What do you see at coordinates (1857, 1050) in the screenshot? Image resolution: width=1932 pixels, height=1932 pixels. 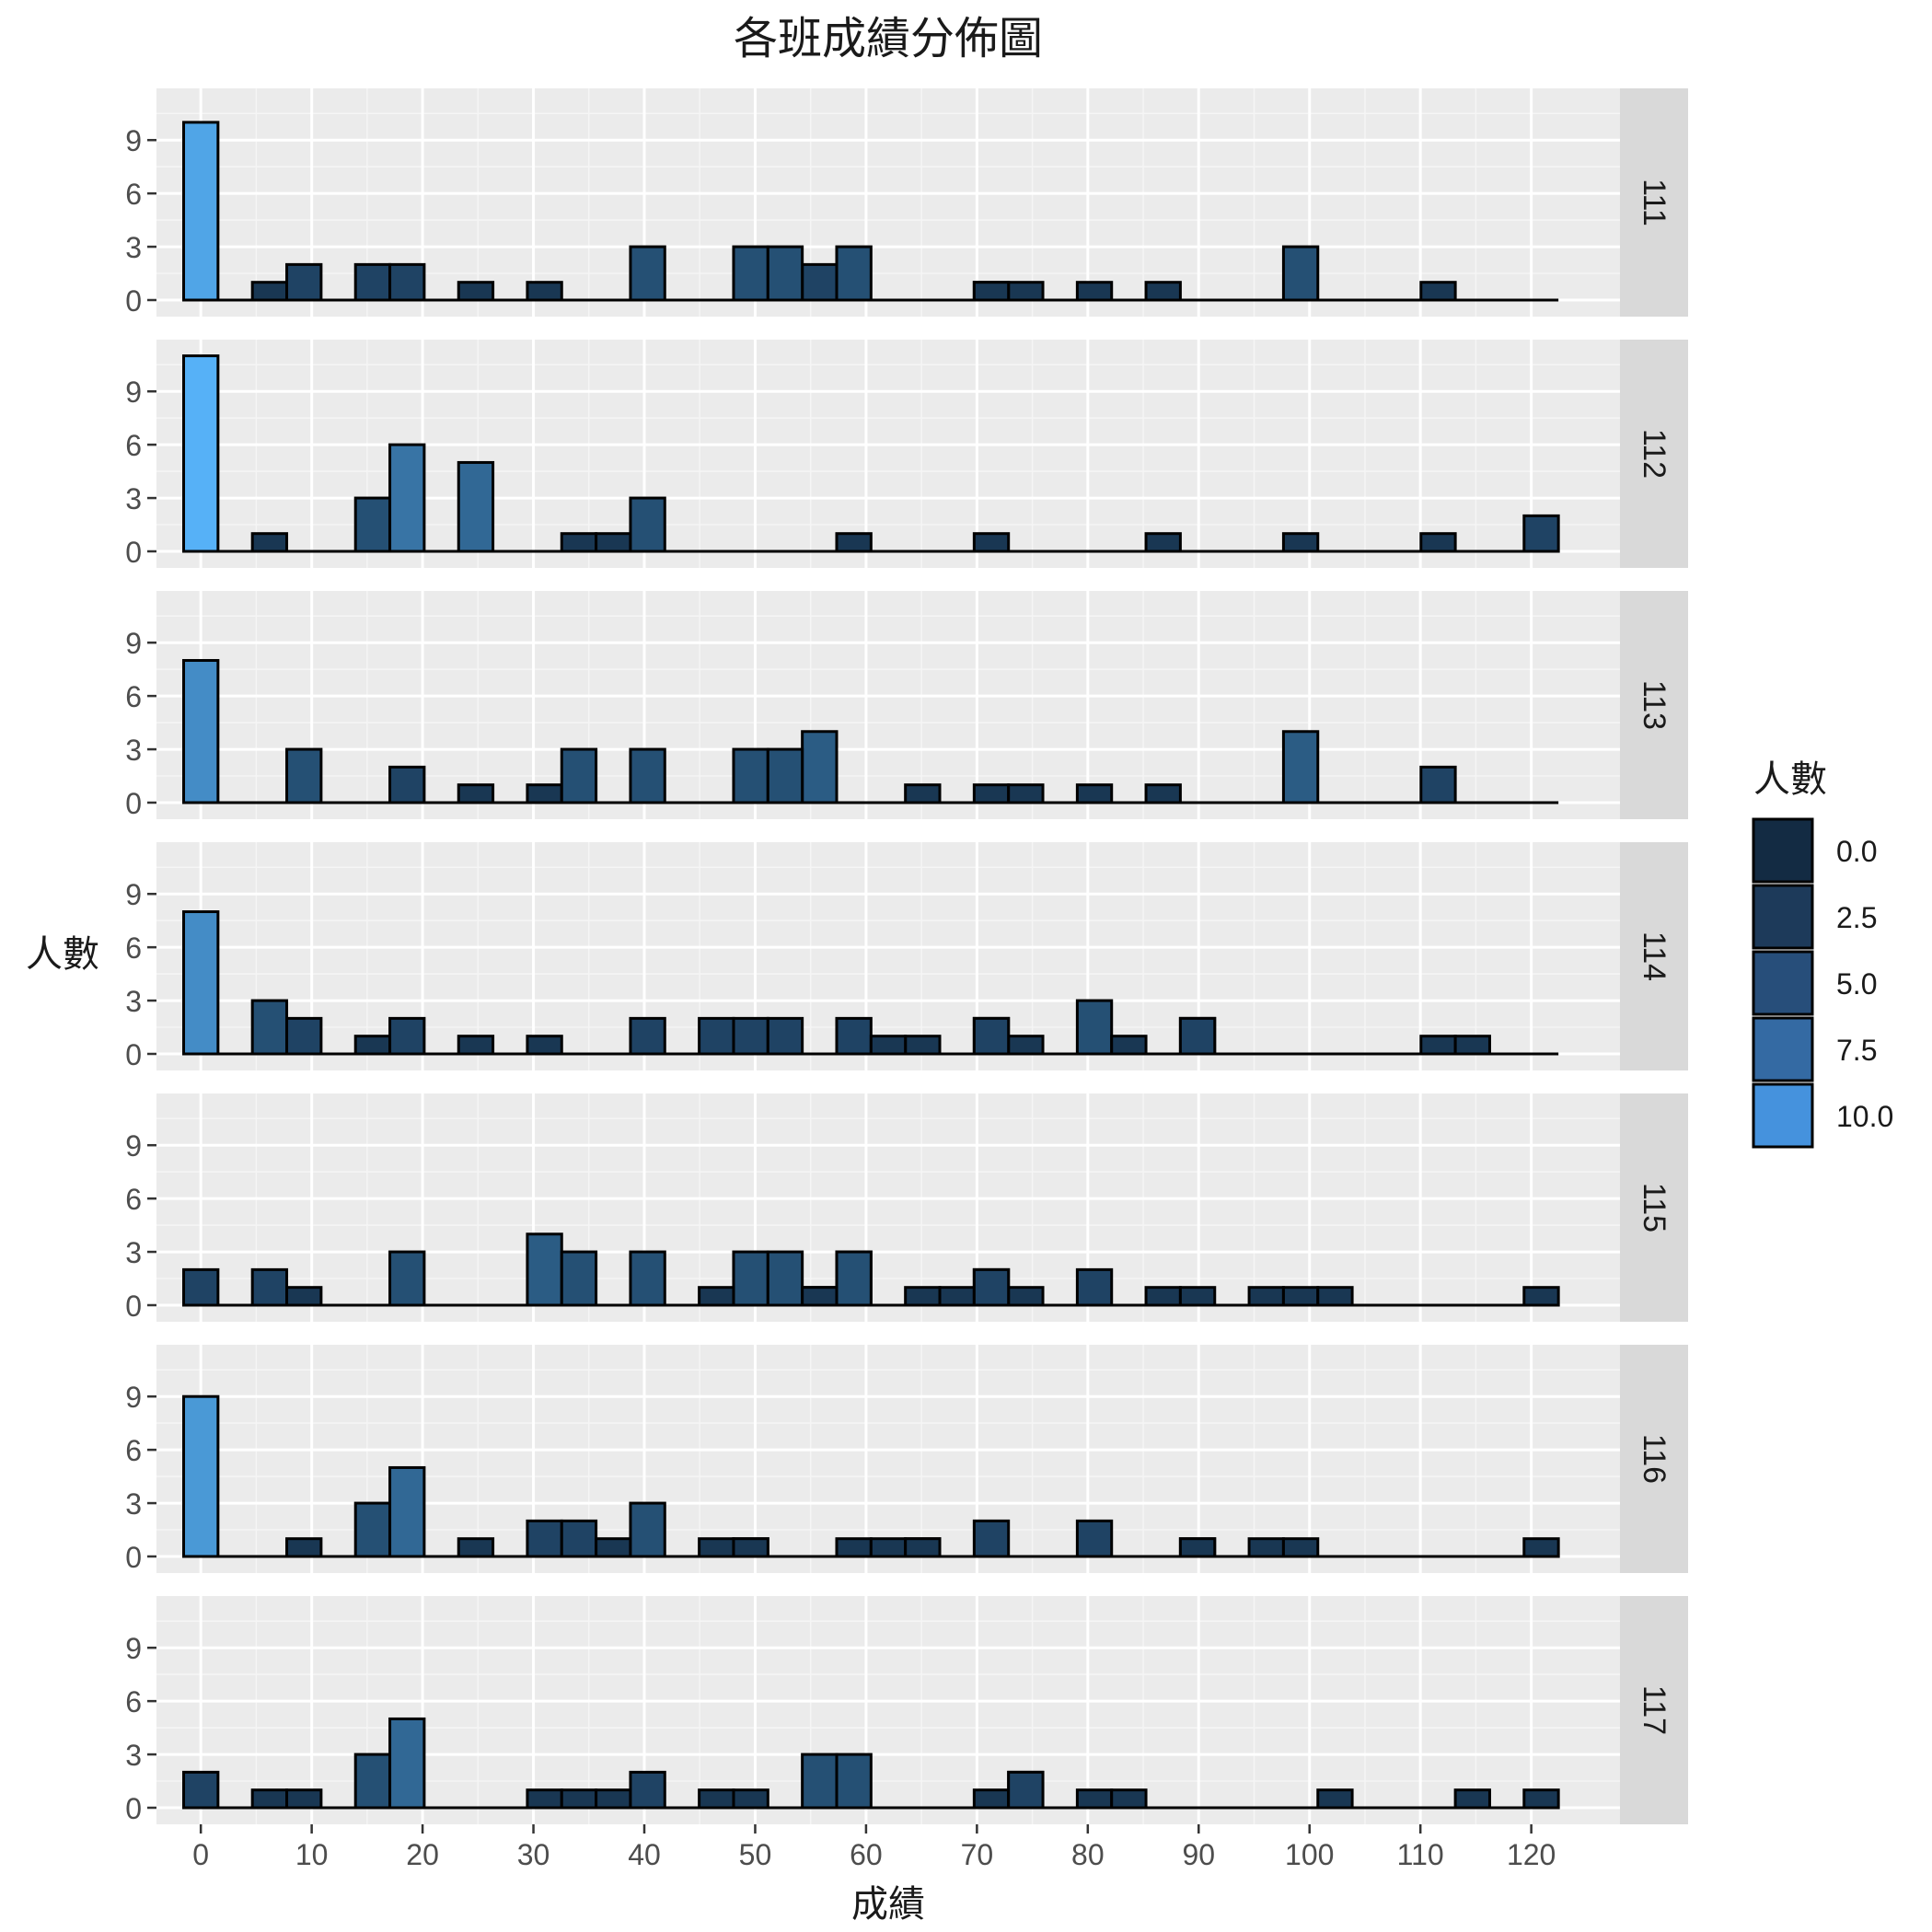 I see `legend-label: 7.5` at bounding box center [1857, 1050].